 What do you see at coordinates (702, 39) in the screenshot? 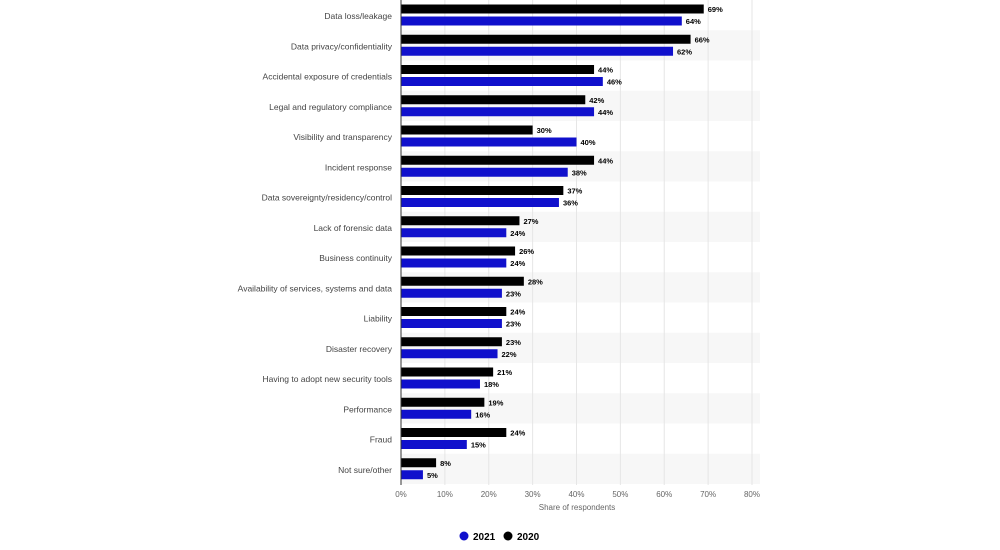
I see `data-label-2020: 66%` at bounding box center [702, 39].